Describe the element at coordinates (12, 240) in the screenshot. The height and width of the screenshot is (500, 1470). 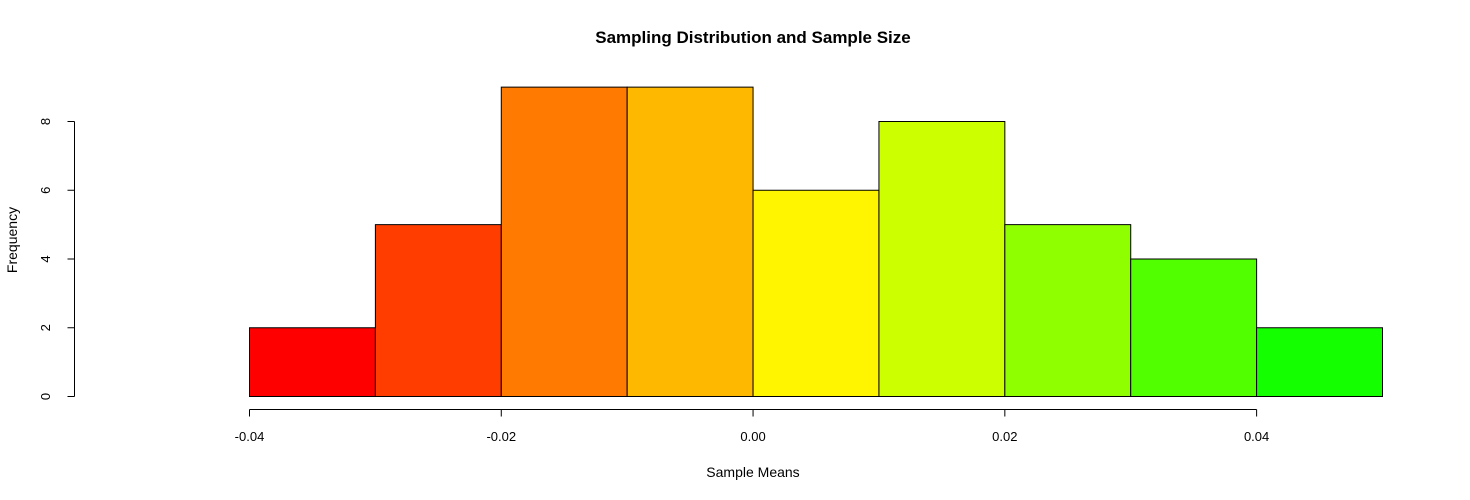
I see `y-axis-label: Frequency` at that location.